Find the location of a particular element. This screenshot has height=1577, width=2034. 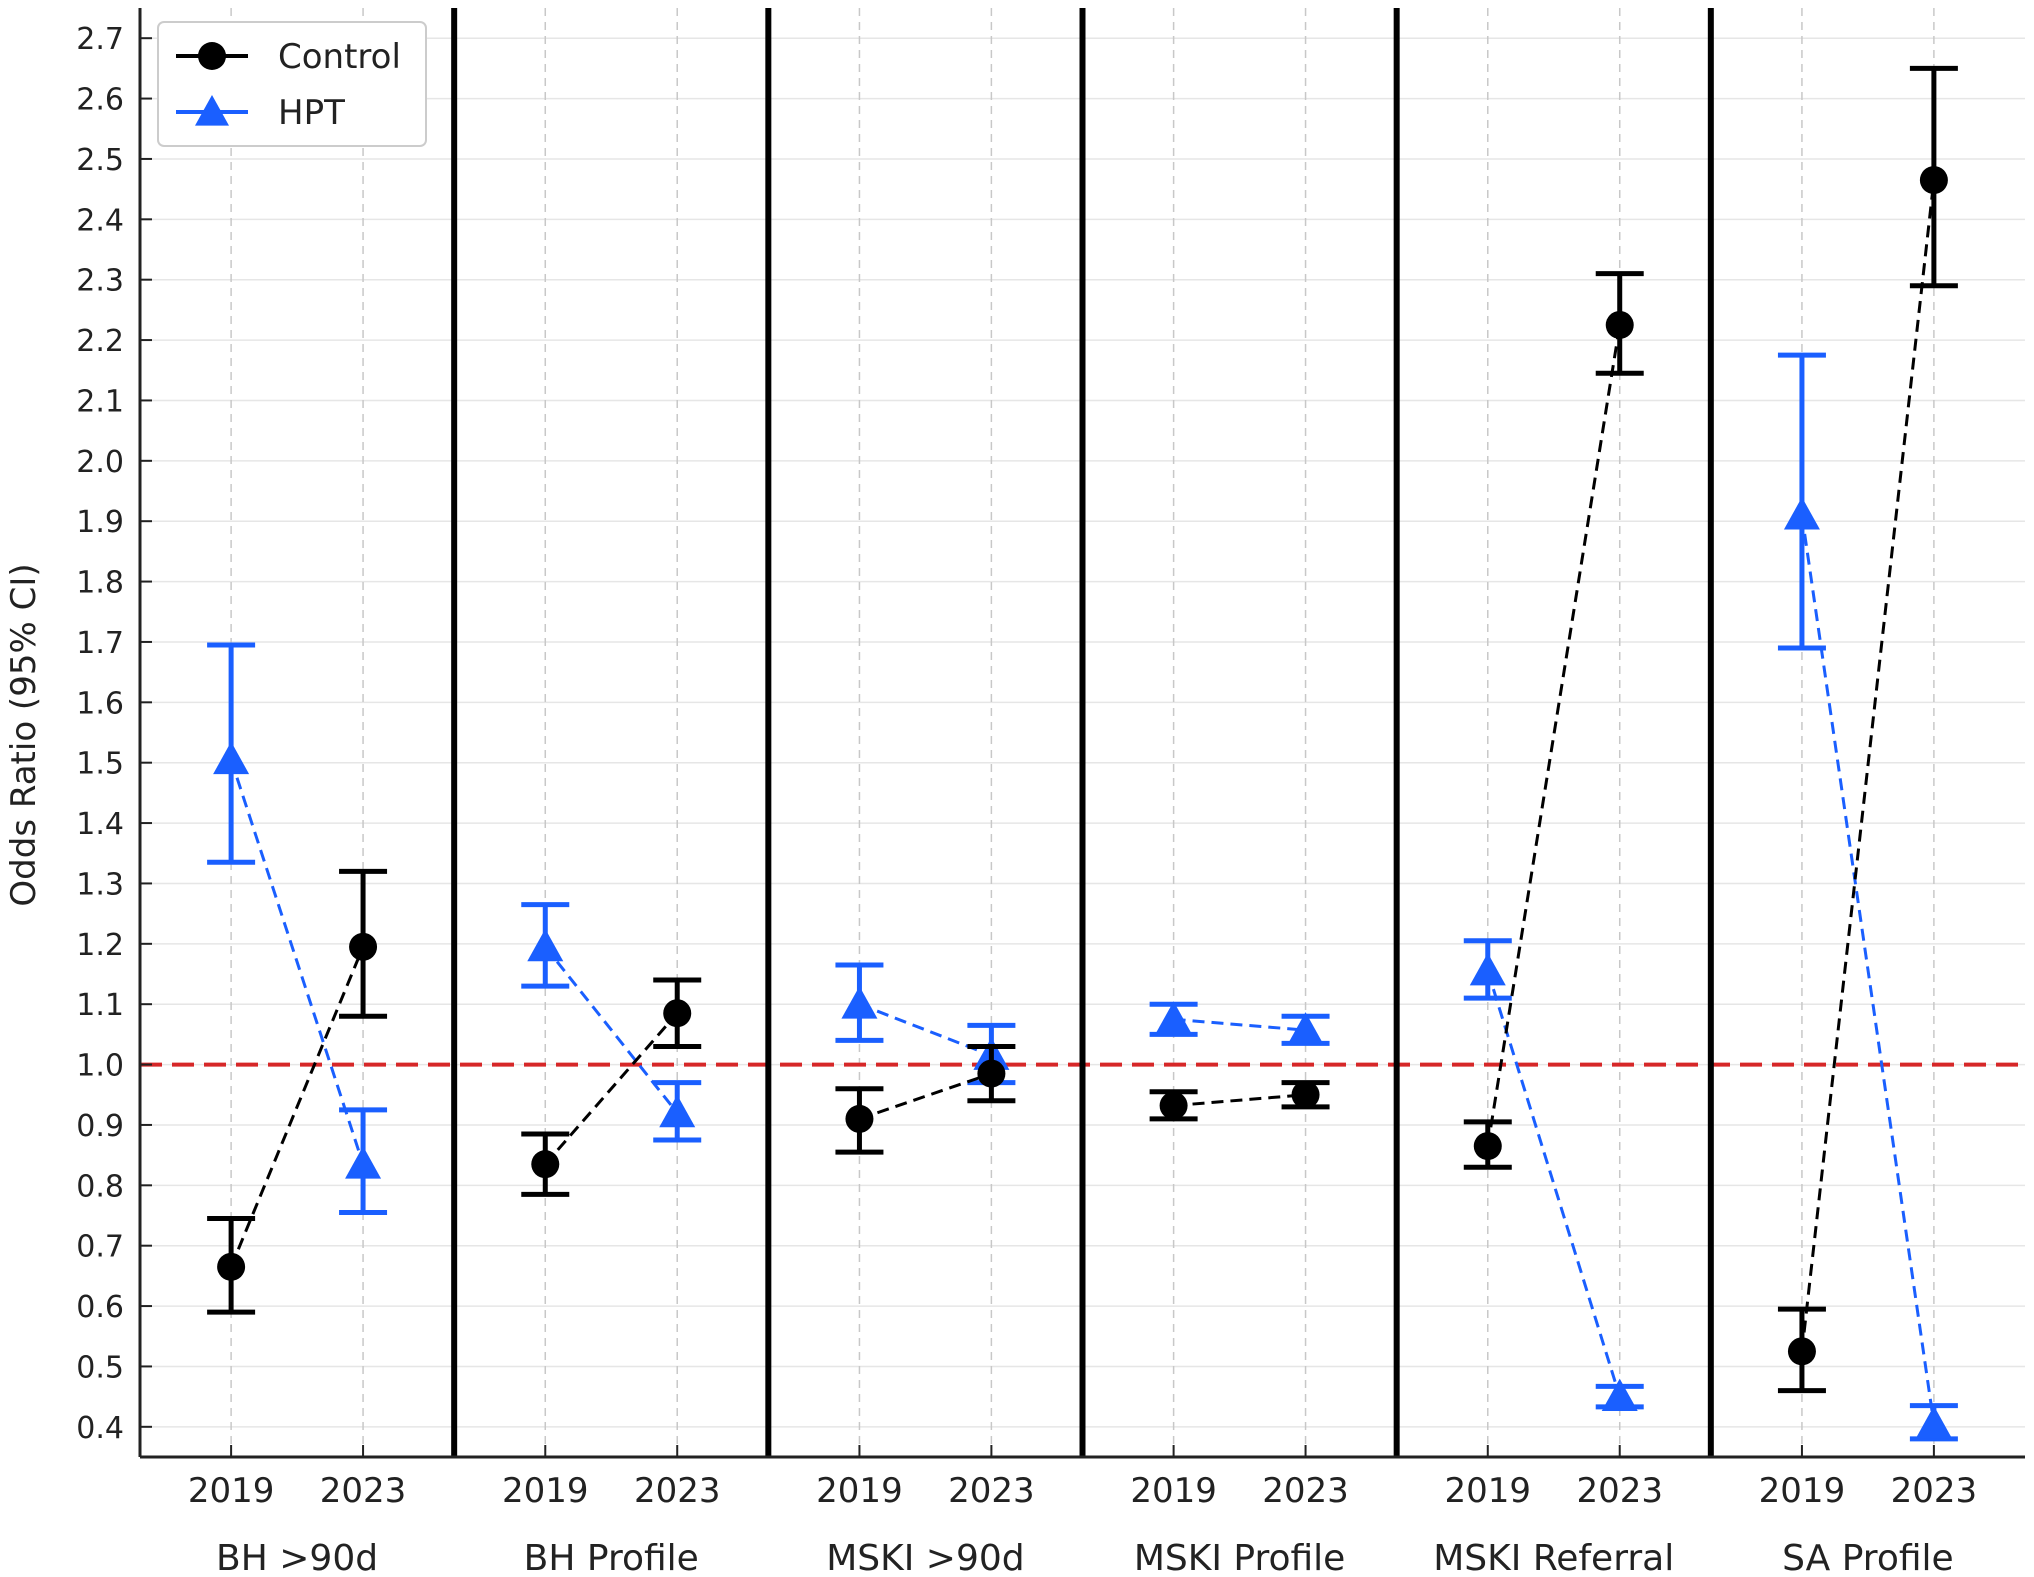

y-tick-label: 1.9 is located at coordinates (100, 522).